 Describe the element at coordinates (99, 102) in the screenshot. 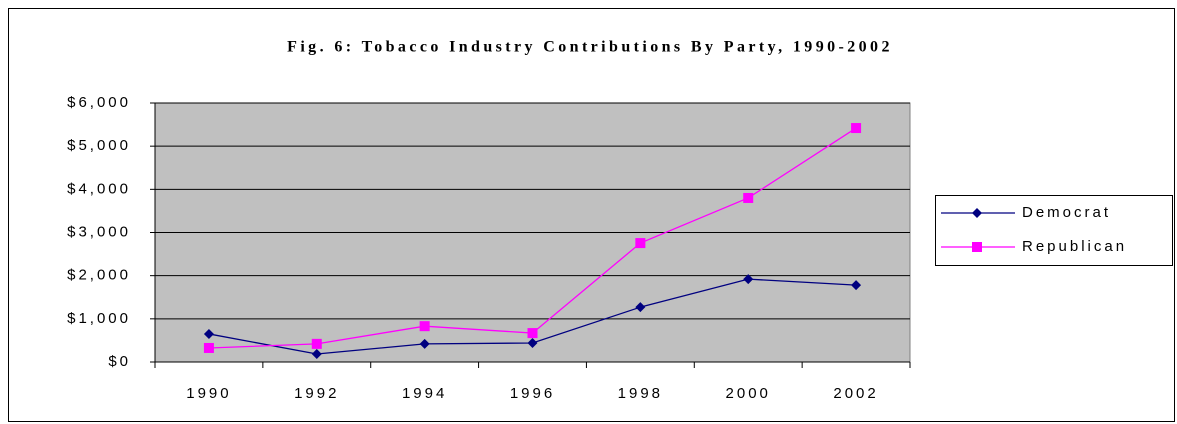

I see `y-tick-label: $6,000` at that location.